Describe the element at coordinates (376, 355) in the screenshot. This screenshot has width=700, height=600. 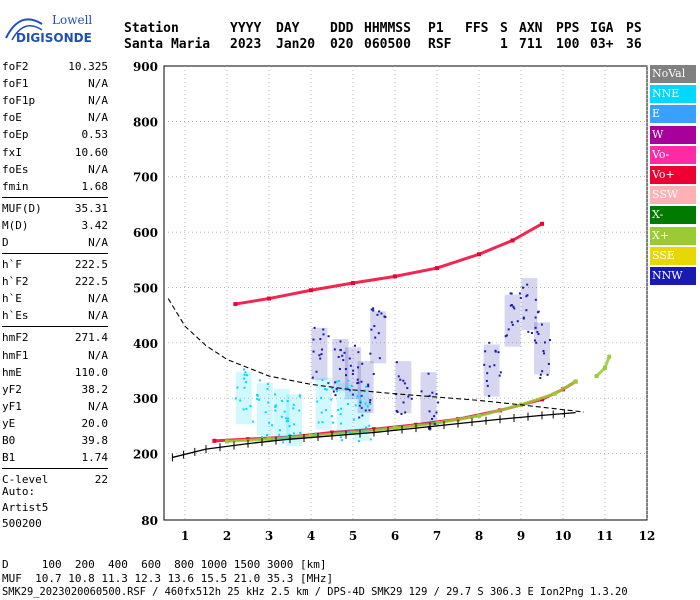
I see `model-dashed-curve` at that location.